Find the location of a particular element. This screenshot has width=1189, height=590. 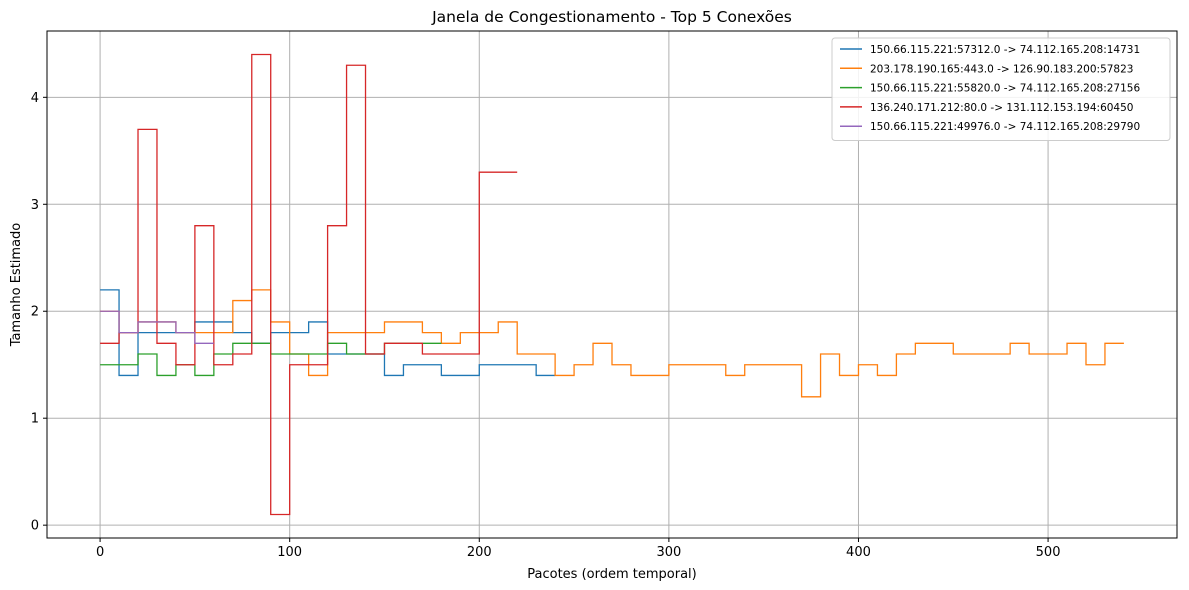

legend-box is located at coordinates (1001, 89).